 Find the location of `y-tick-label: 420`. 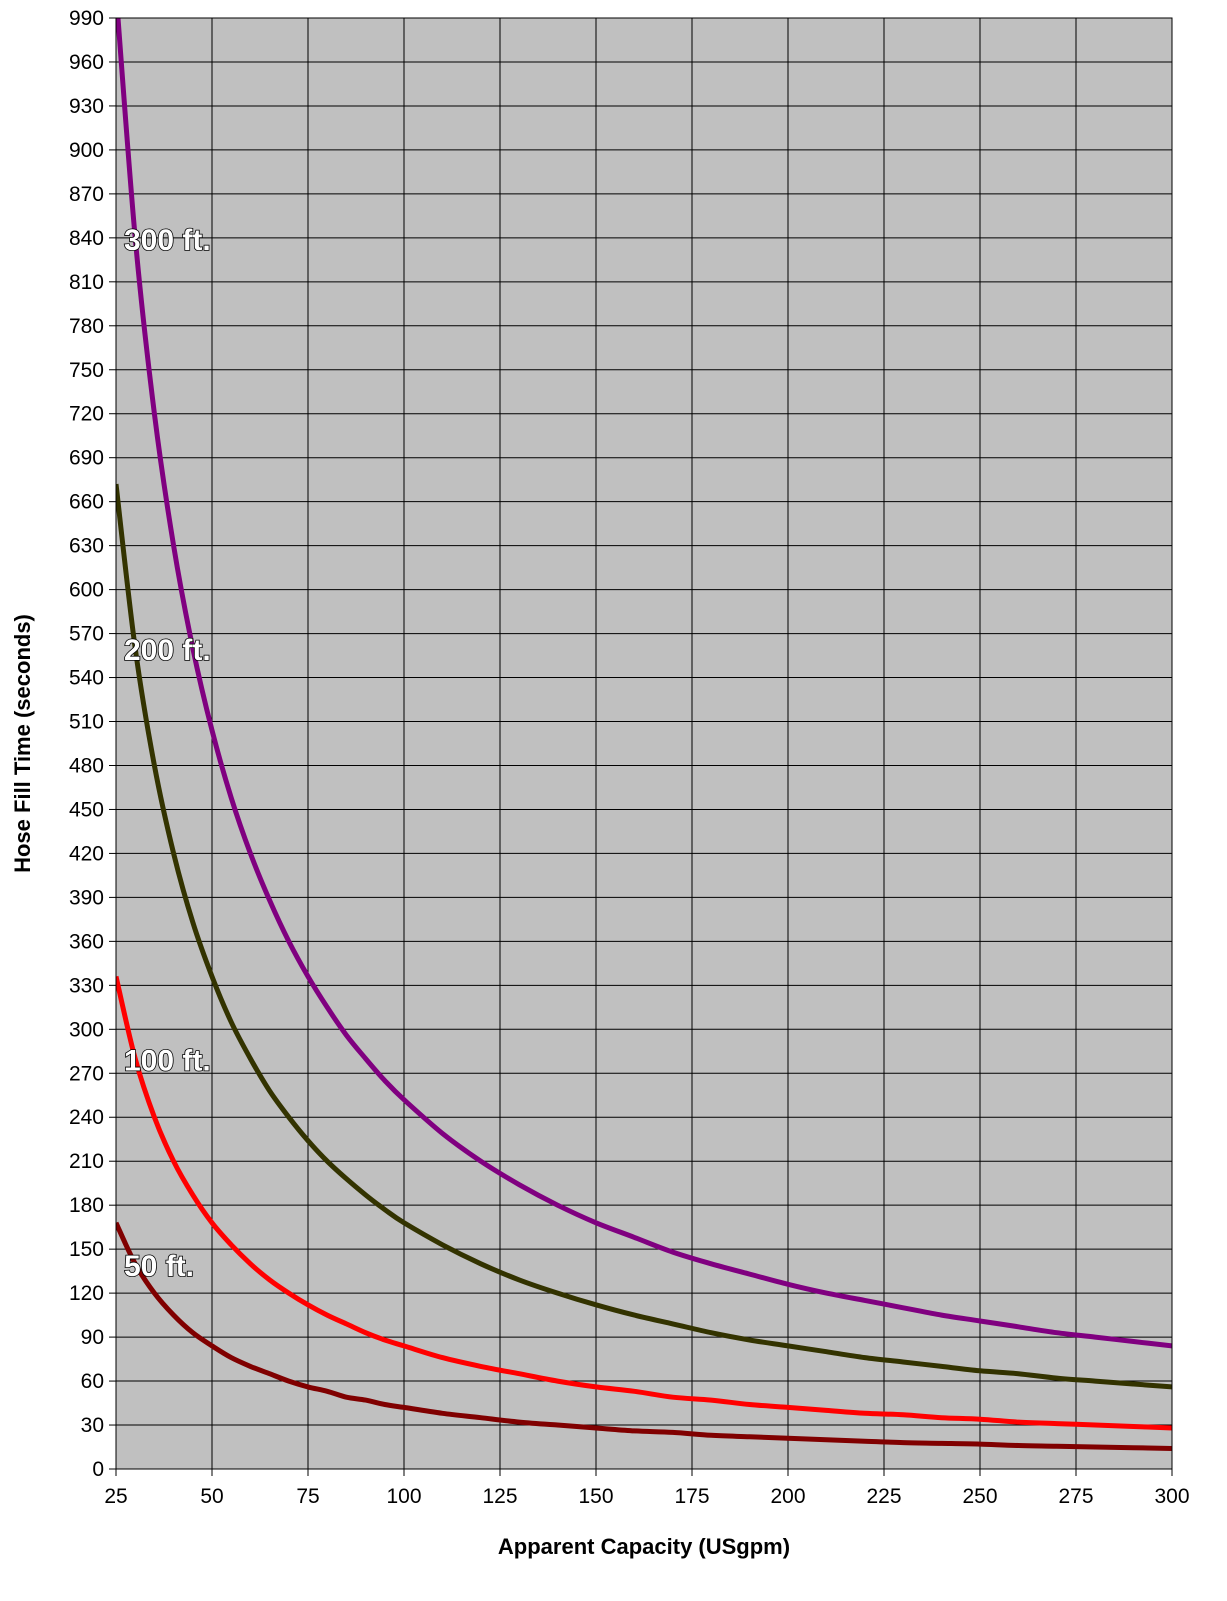

y-tick-label: 420 is located at coordinates (86, 853).